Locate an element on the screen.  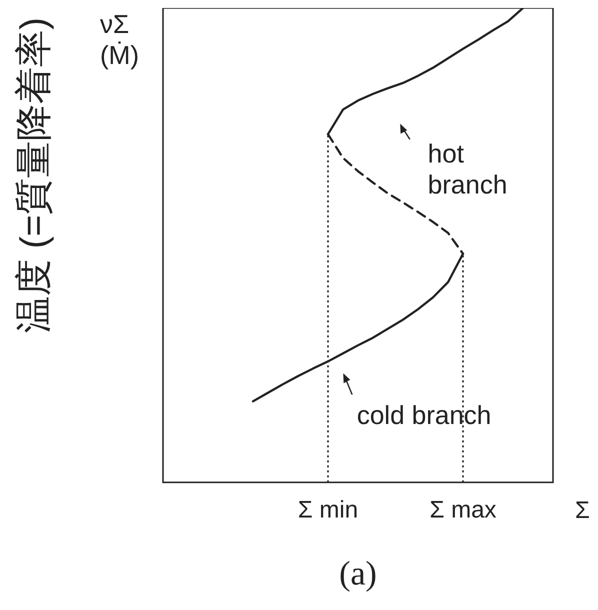
text: νΣ (Ṁ) is located at coordinates (119, 39).